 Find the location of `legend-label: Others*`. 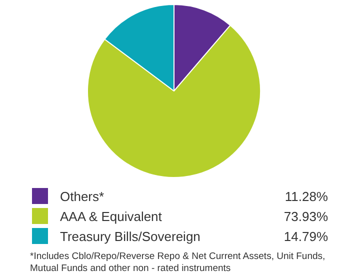

legend-label: Others* is located at coordinates (83, 196).